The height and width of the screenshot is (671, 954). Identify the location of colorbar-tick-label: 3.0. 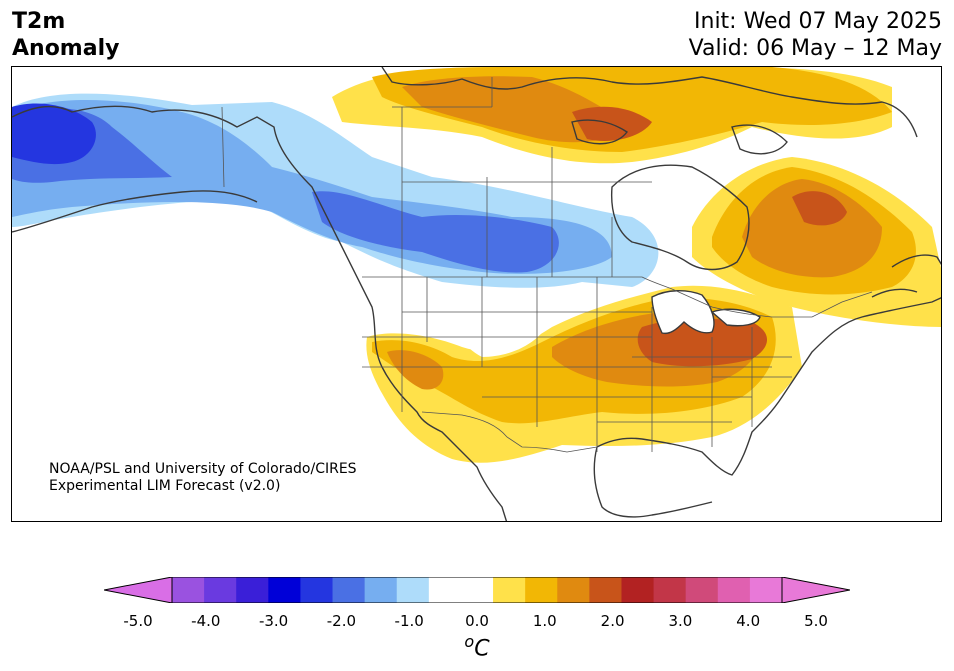
(680, 621).